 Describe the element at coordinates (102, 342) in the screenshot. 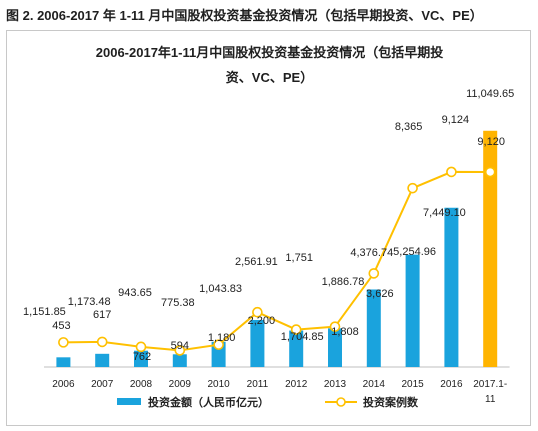

I see `line-point-2007` at that location.